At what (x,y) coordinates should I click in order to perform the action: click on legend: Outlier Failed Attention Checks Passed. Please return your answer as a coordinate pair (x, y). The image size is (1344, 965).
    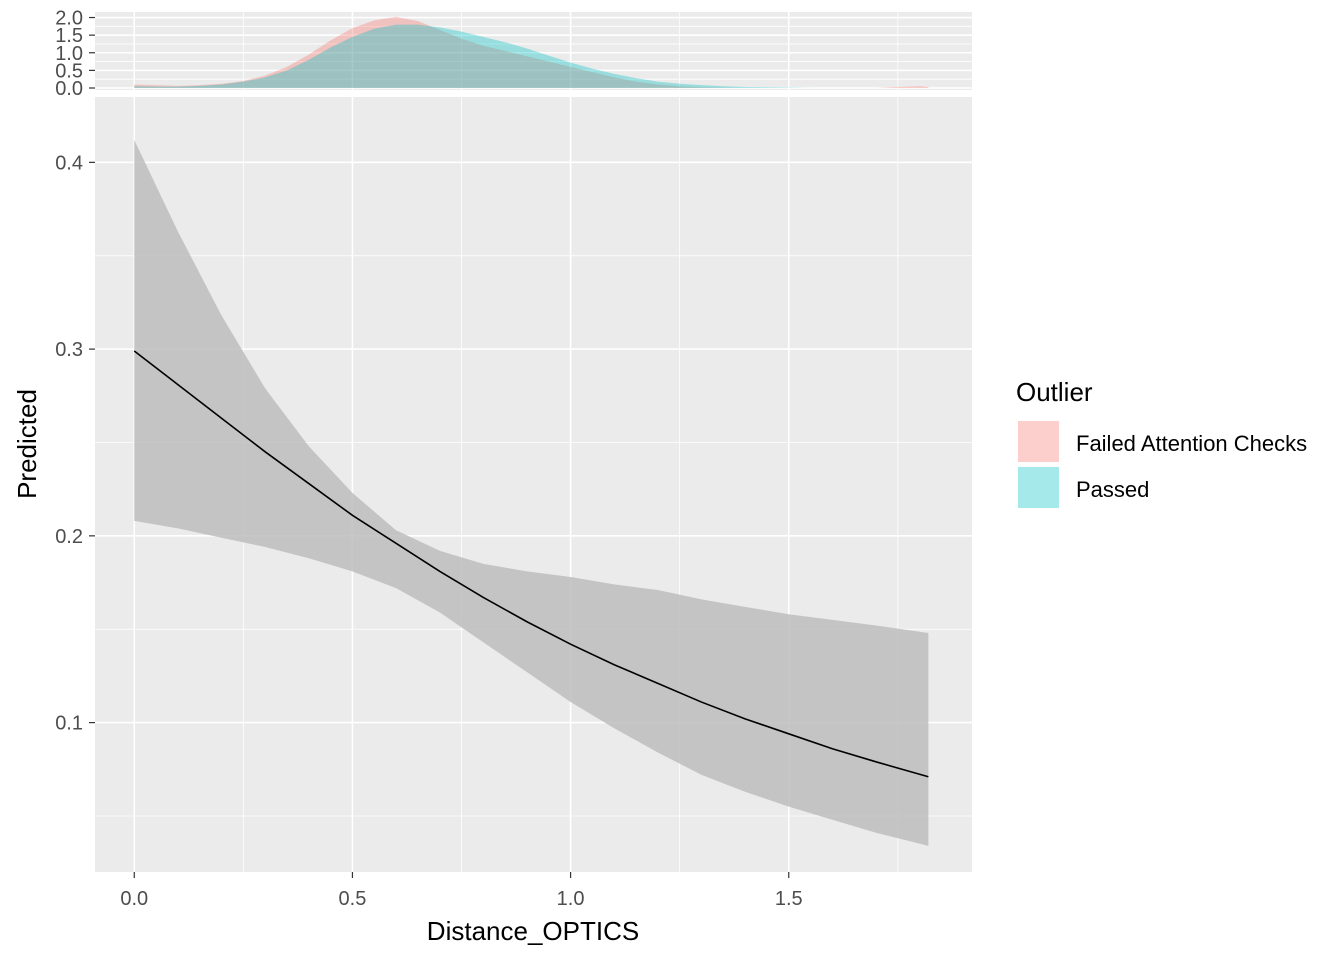
    Looking at the image, I should click on (1161, 443).